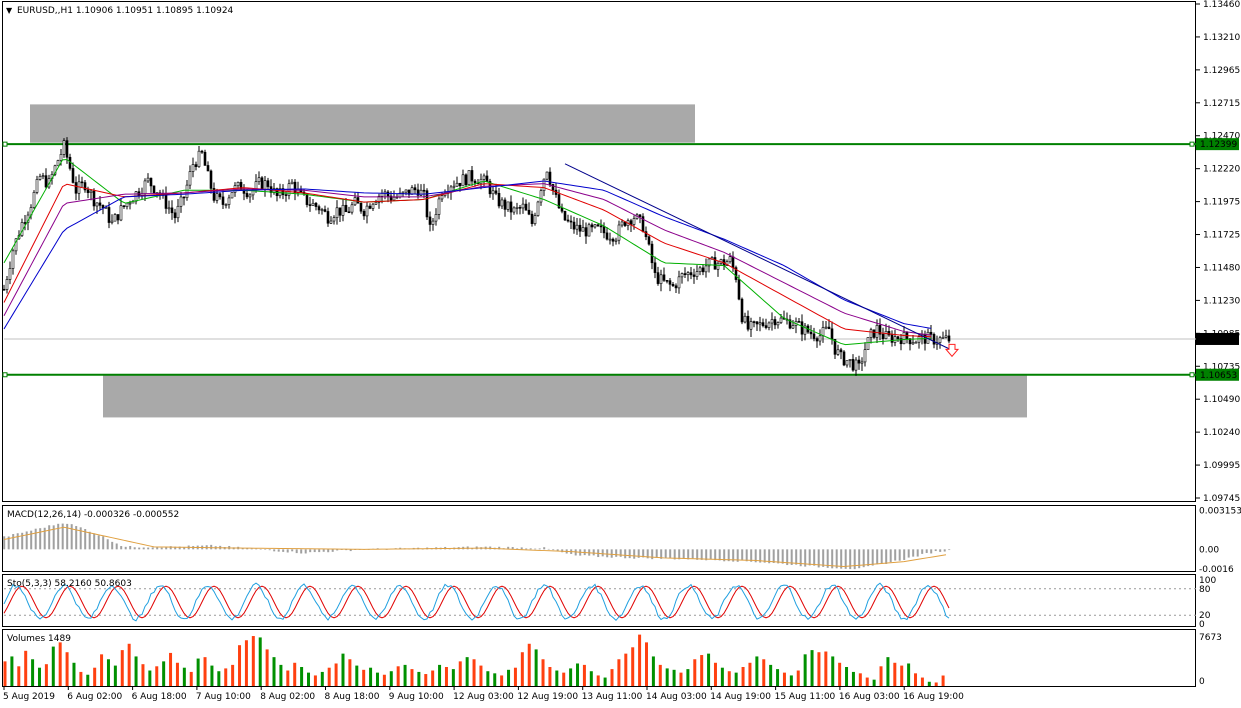 This screenshot has height=708, width=1241. What do you see at coordinates (1221, 433) in the screenshot?
I see `price-tick-label: 1.10240` at bounding box center [1221, 433].